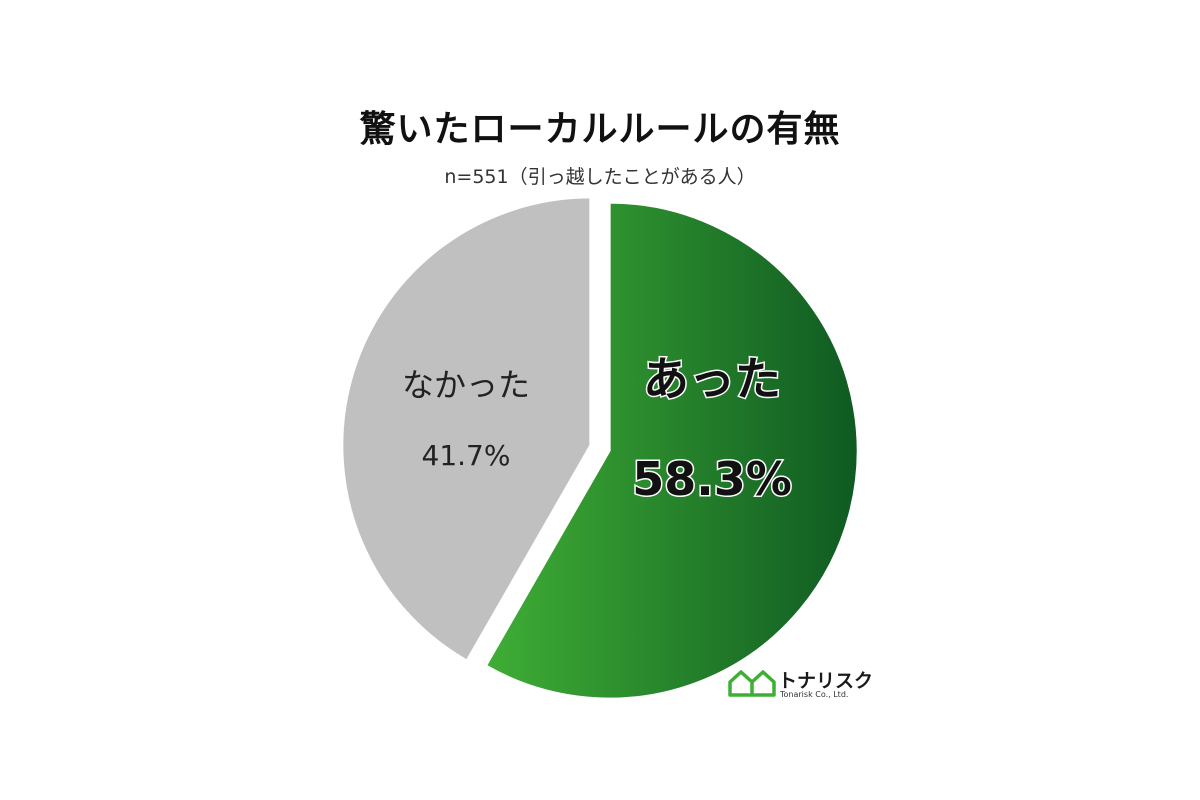 The width and height of the screenshot is (1200, 800). Describe the element at coordinates (826, 681) in the screenshot. I see `logo-name: トナリスク` at that location.